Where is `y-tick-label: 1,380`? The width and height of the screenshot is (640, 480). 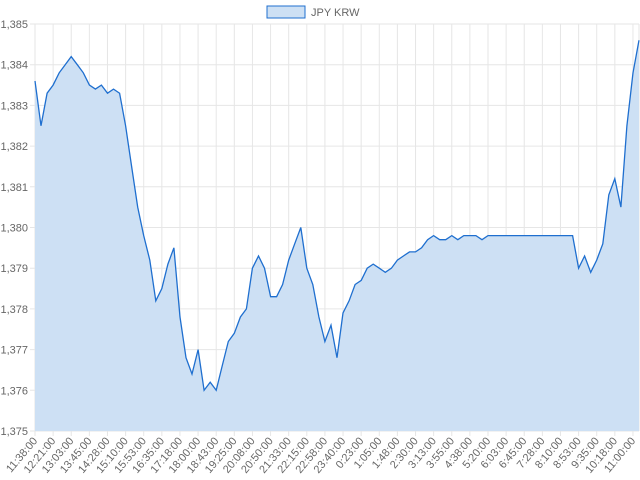
y-tick-label: 1,380 is located at coordinates (14, 229).